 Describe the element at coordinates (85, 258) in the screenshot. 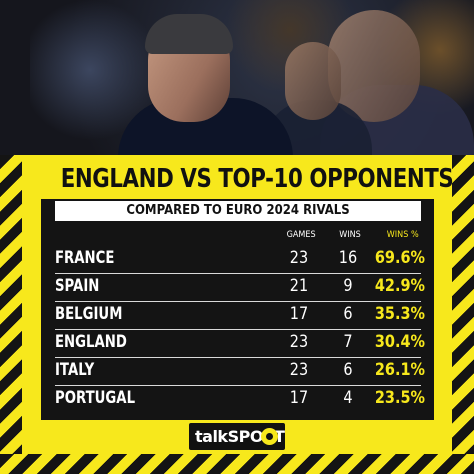

I see `team-name: FRANCE` at that location.